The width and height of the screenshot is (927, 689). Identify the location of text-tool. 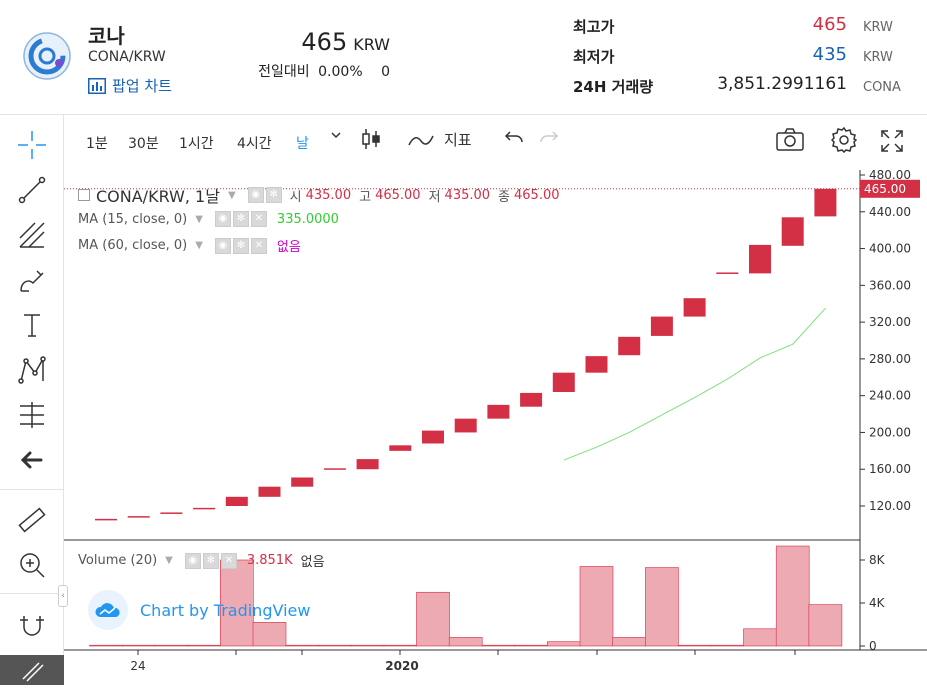
(32, 325).